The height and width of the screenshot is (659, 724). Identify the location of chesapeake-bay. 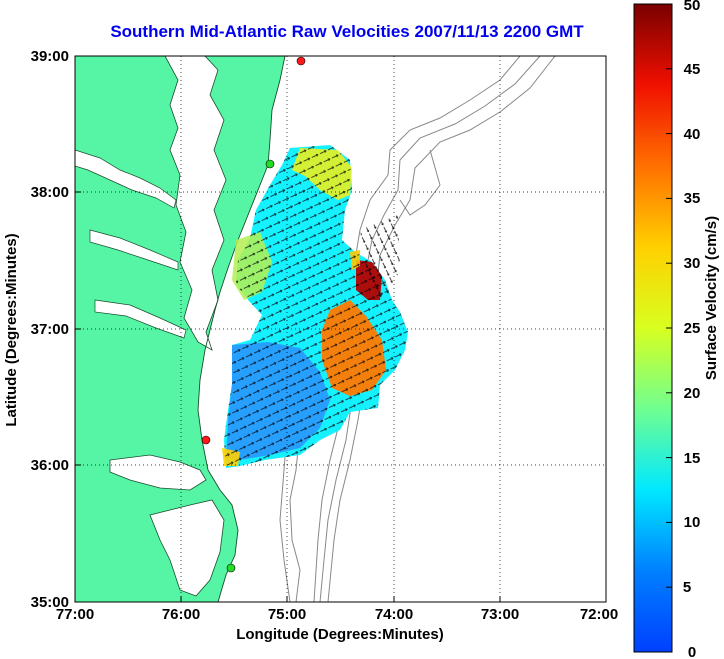
(195, 203).